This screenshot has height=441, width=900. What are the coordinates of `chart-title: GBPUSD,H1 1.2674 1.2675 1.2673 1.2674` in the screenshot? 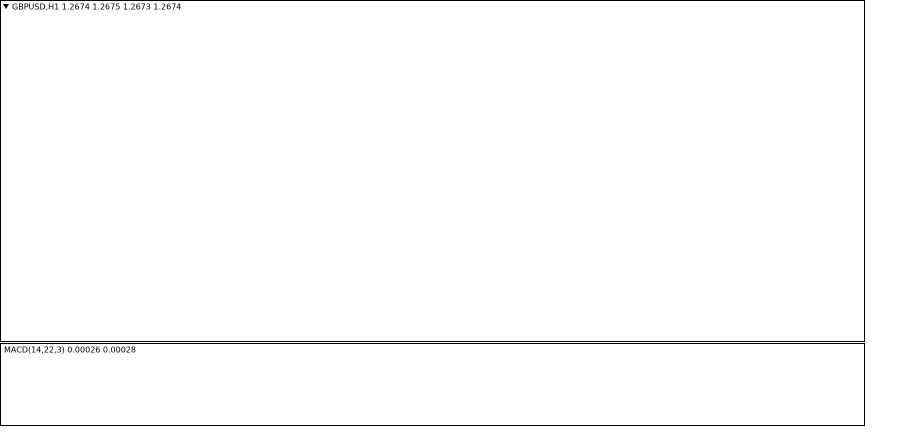 It's located at (96, 7).